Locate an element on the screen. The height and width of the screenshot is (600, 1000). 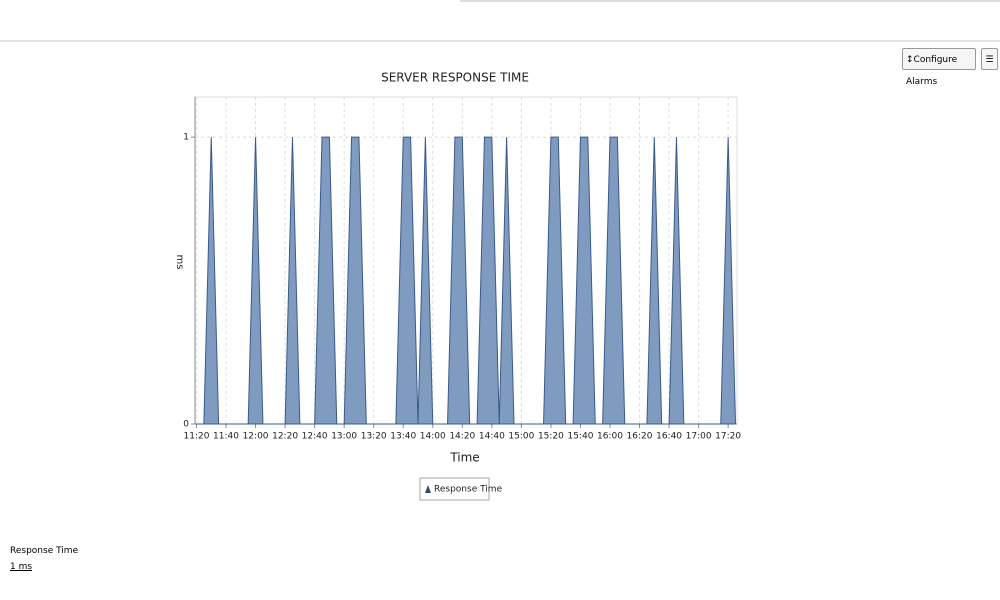
x-tick-label: 15:00 is located at coordinates (521, 437).